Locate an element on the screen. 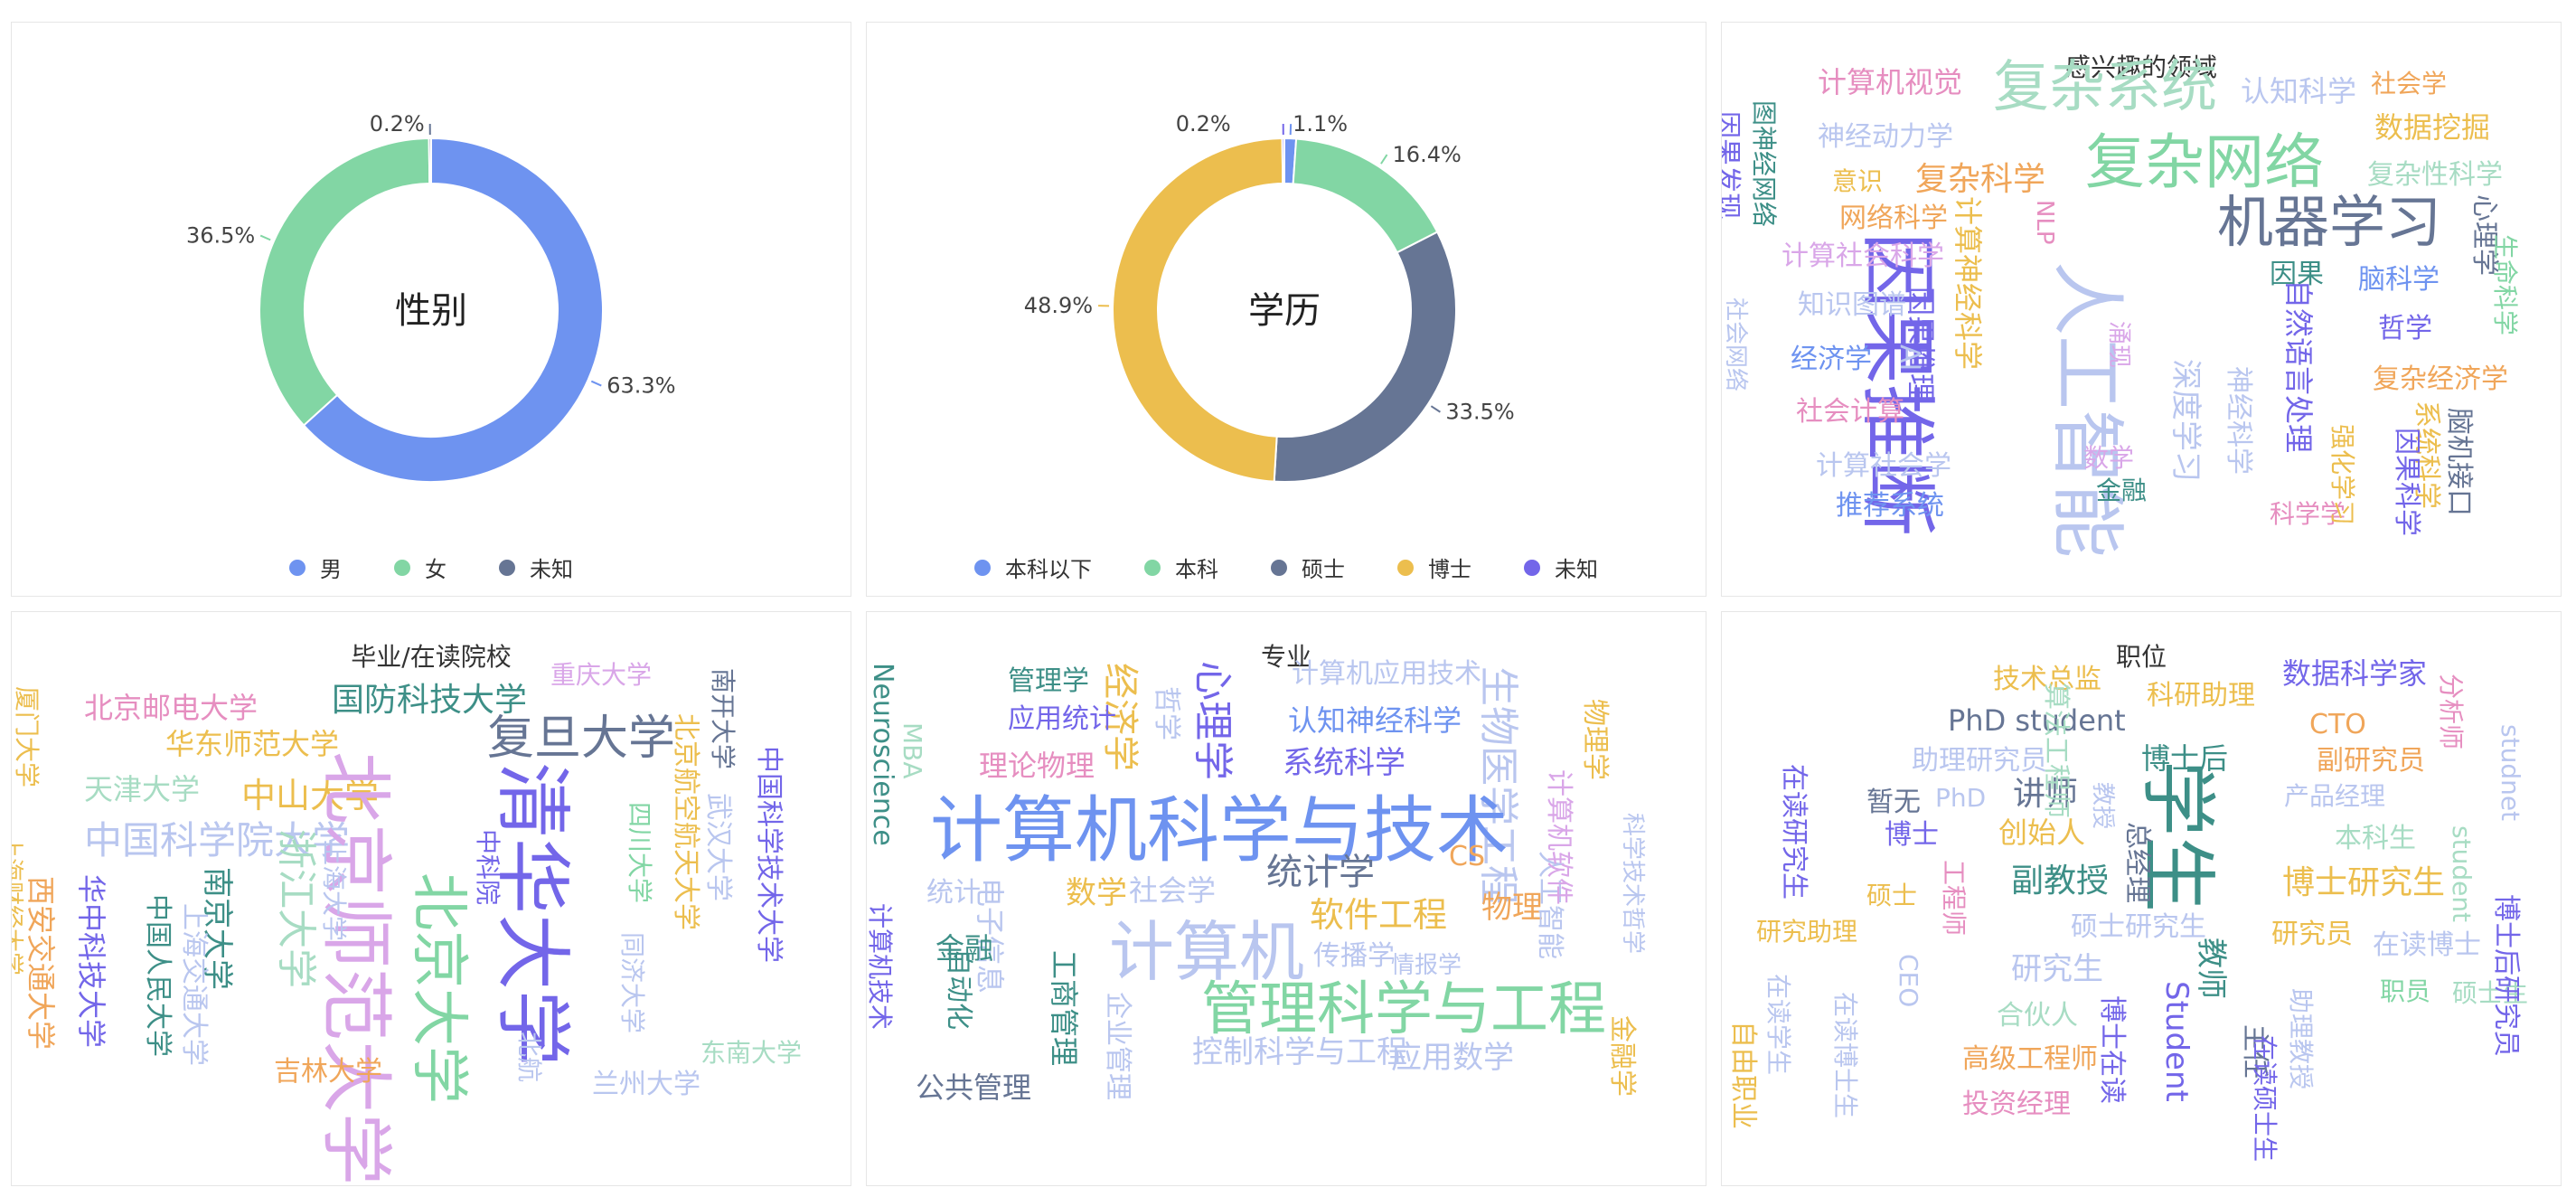  wordcloud-word: 涌现 is located at coordinates (2119, 344).